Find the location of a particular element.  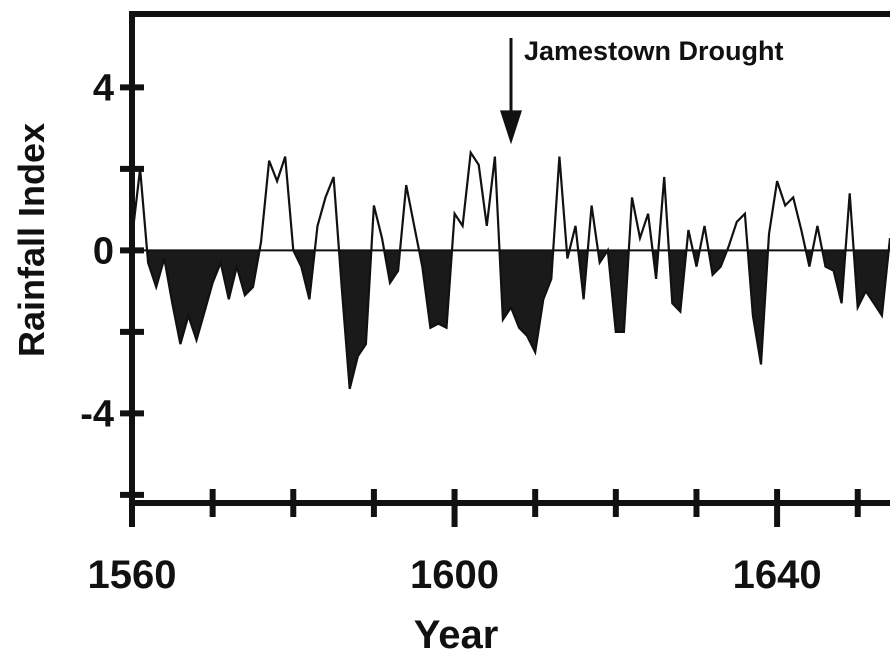

y-tick-label: -4 is located at coordinates (97, 414).